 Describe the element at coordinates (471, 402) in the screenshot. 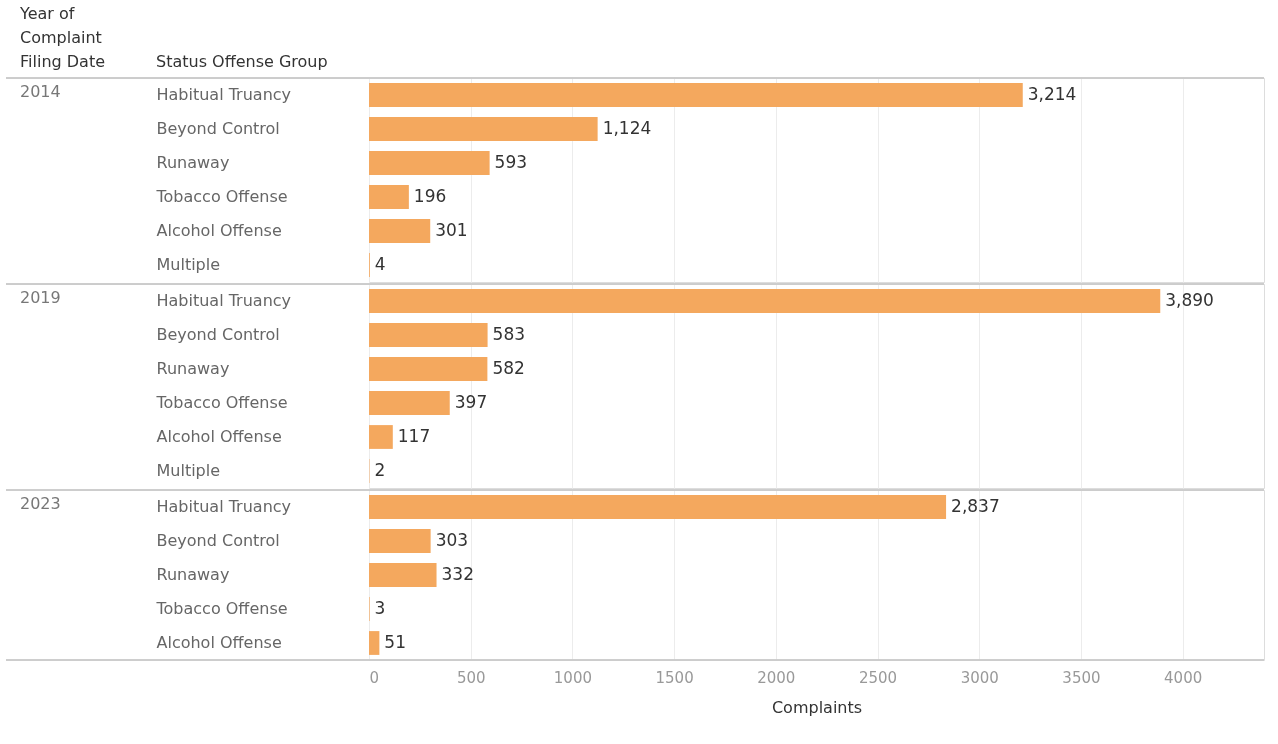

I see `data-label: 397` at that location.